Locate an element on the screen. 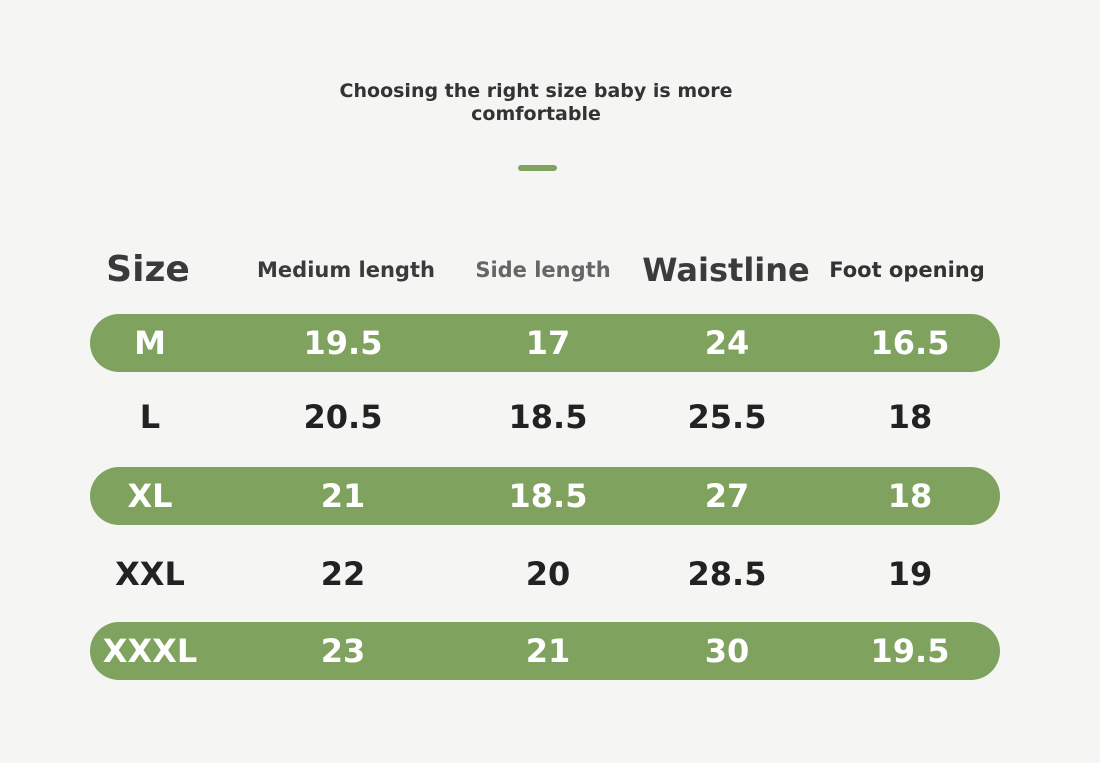 The height and width of the screenshot is (763, 1100). cell-waistline: 28.5 is located at coordinates (727, 574).